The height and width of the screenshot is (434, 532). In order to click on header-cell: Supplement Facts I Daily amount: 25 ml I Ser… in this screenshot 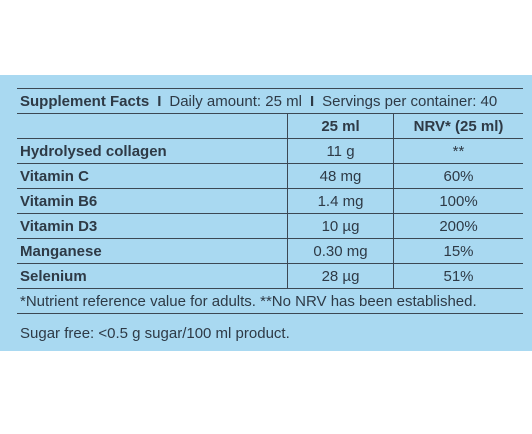, I will do `click(270, 101)`.